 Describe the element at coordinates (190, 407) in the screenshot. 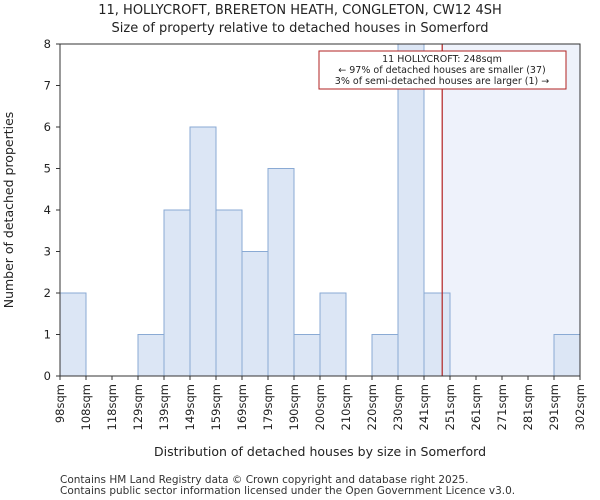

I see `x-tick-label: 149sqm` at that location.